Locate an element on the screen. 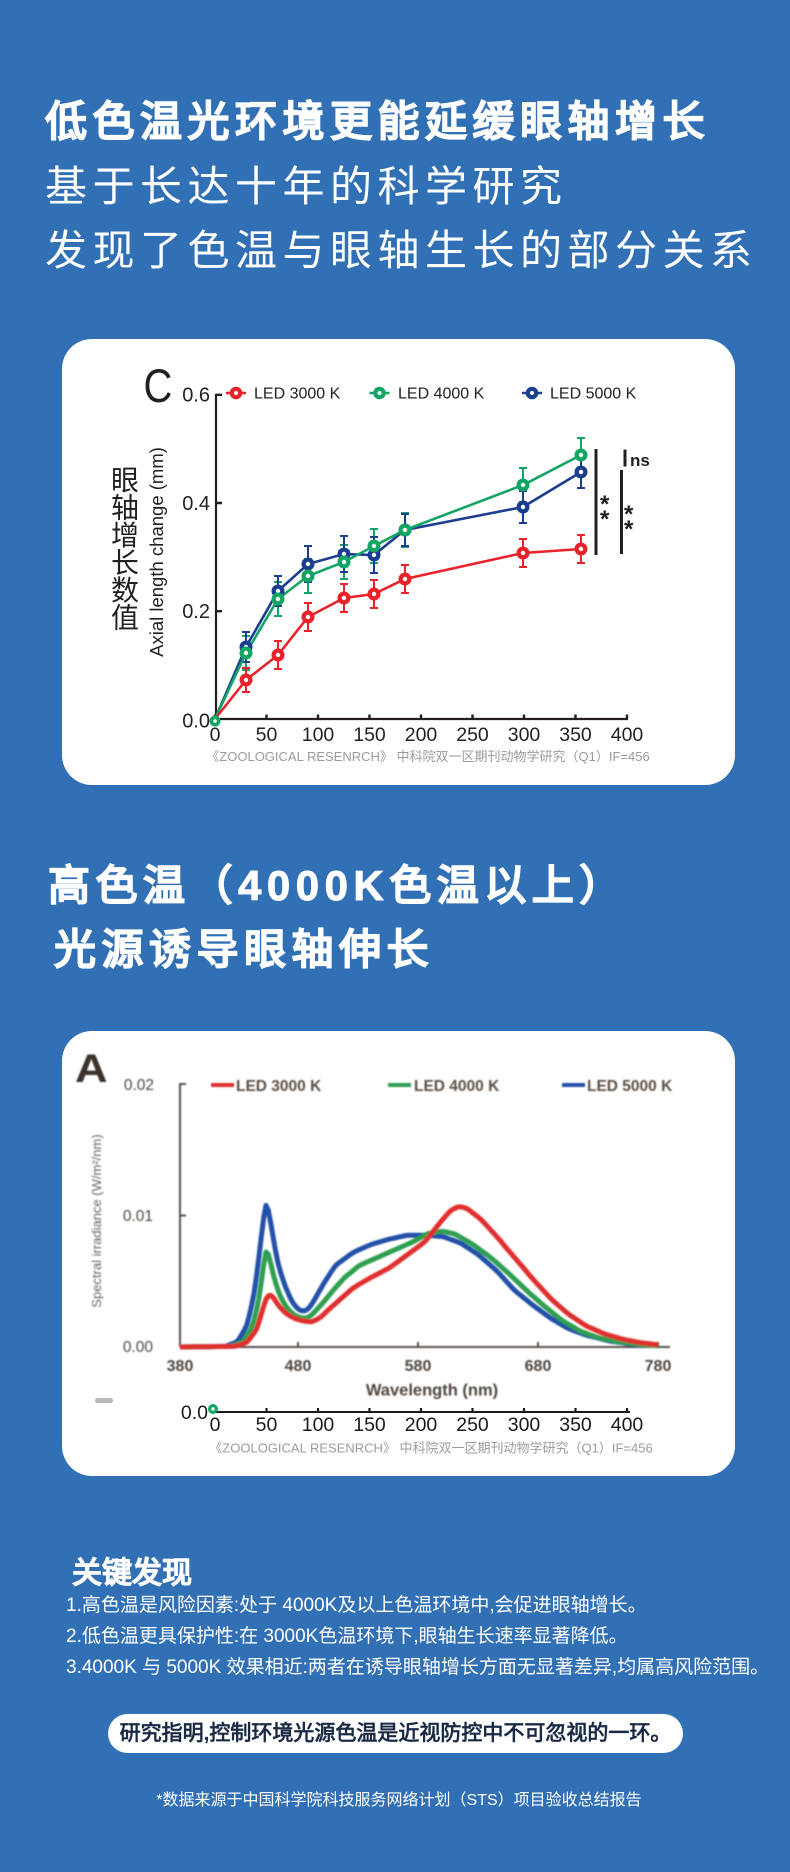  svg-text: 0.2 is located at coordinates (196, 612).